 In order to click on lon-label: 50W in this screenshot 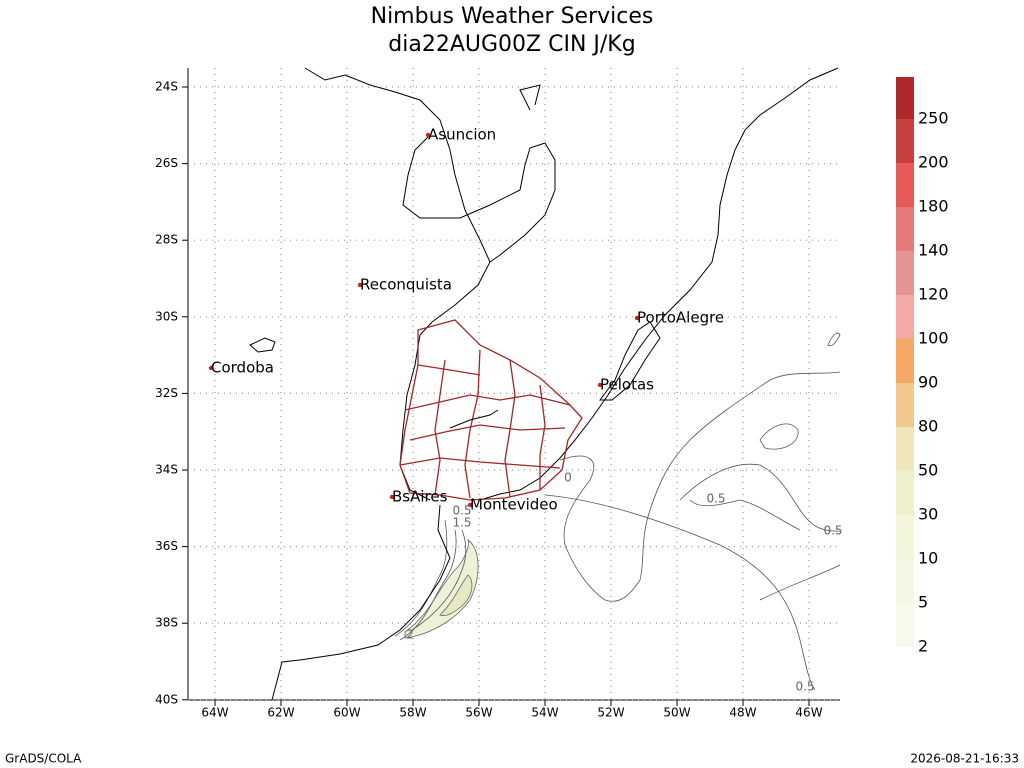, I will do `click(676, 713)`.